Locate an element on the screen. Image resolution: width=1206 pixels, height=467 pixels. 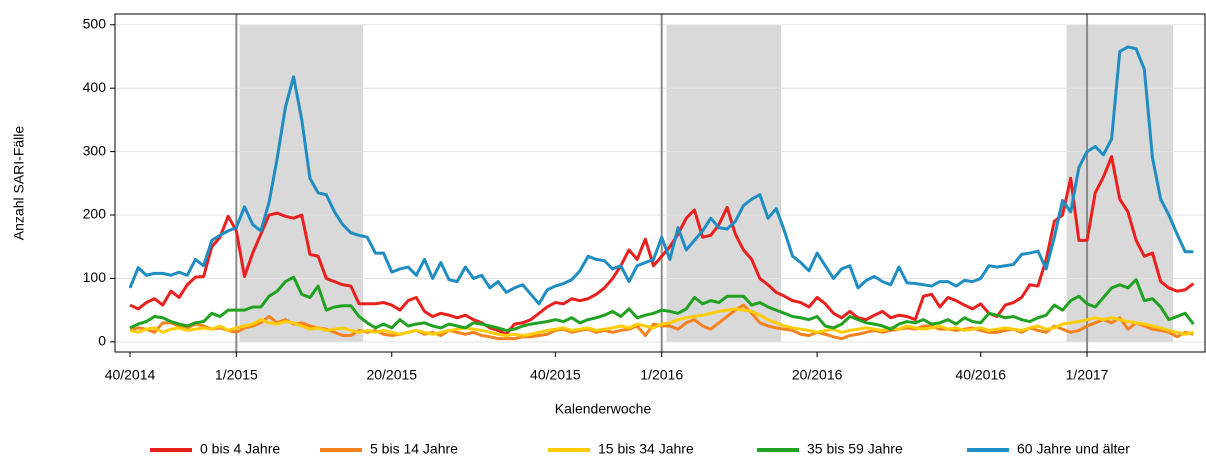
y-tick-label: 200 is located at coordinates (95, 214).